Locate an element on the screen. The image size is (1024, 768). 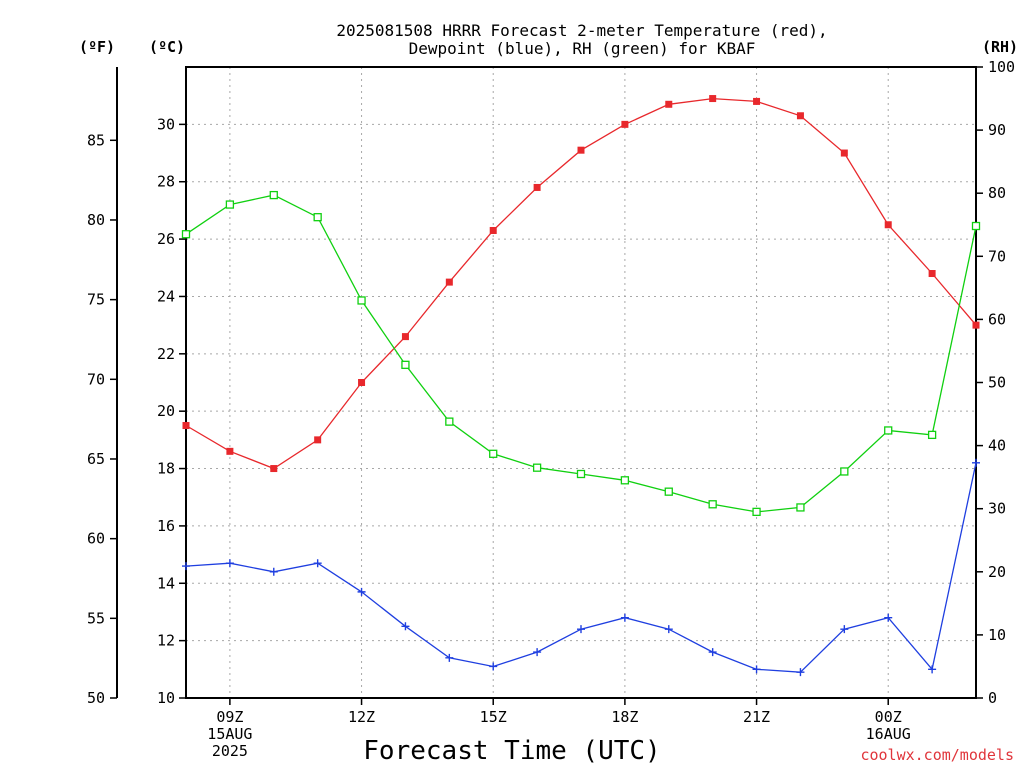
x-tick-label: 18Z is located at coordinates (624, 717).